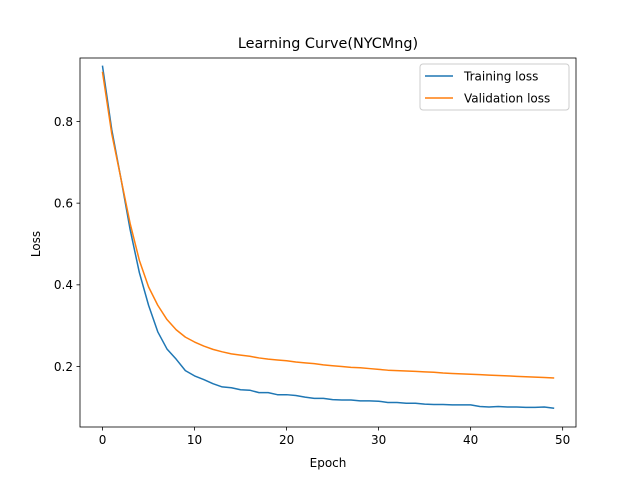  I want to click on y-tick-label: 0.6, so click(63, 203).